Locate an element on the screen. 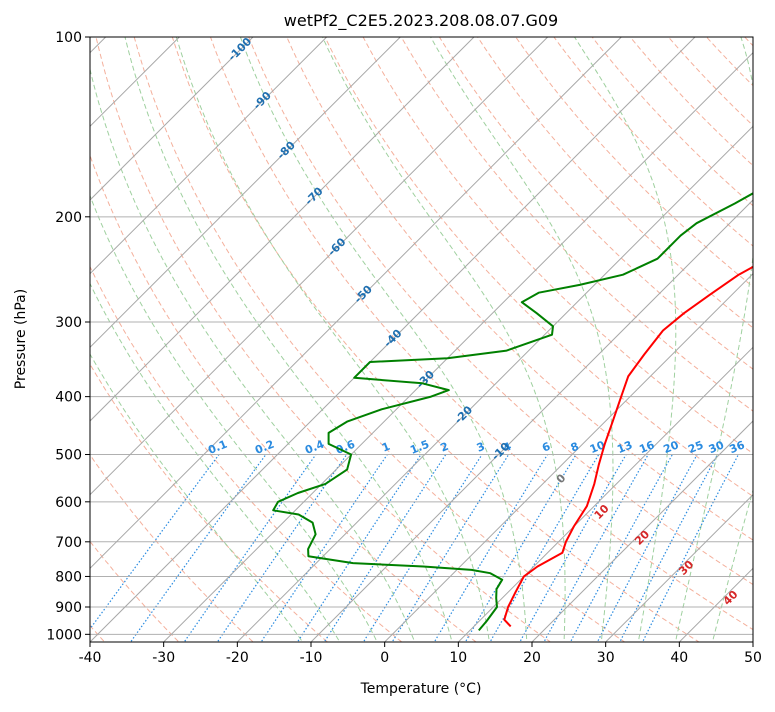 The height and width of the screenshot is (712, 775). mixing-ratio-label: 2 is located at coordinates (445, 447).